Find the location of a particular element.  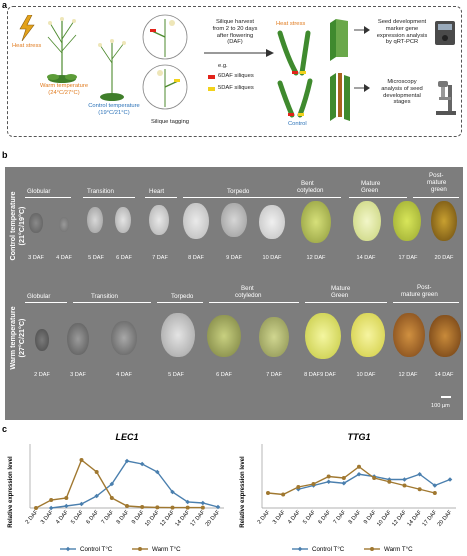

scale-bar is located at coordinates (446, 397).